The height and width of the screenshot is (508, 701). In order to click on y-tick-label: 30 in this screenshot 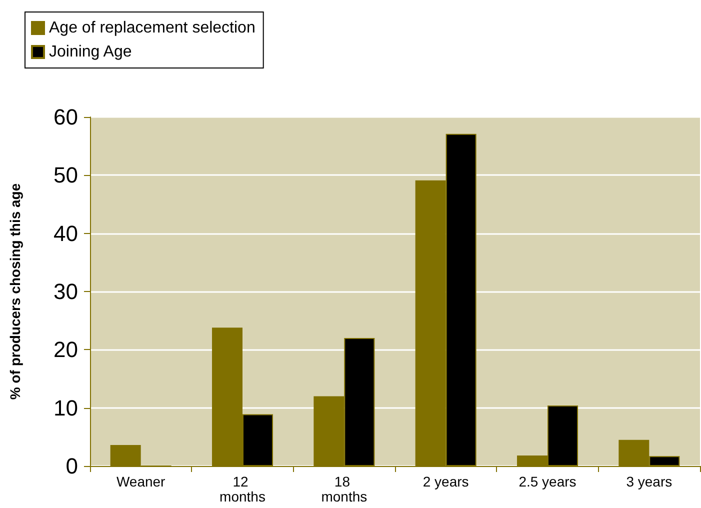, I will do `click(66, 291)`.